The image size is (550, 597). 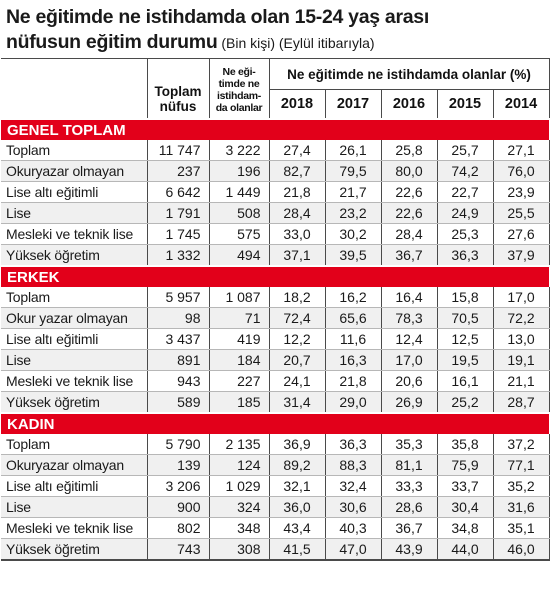 I want to click on percent-cell-2014: 28,7, so click(x=521, y=402).